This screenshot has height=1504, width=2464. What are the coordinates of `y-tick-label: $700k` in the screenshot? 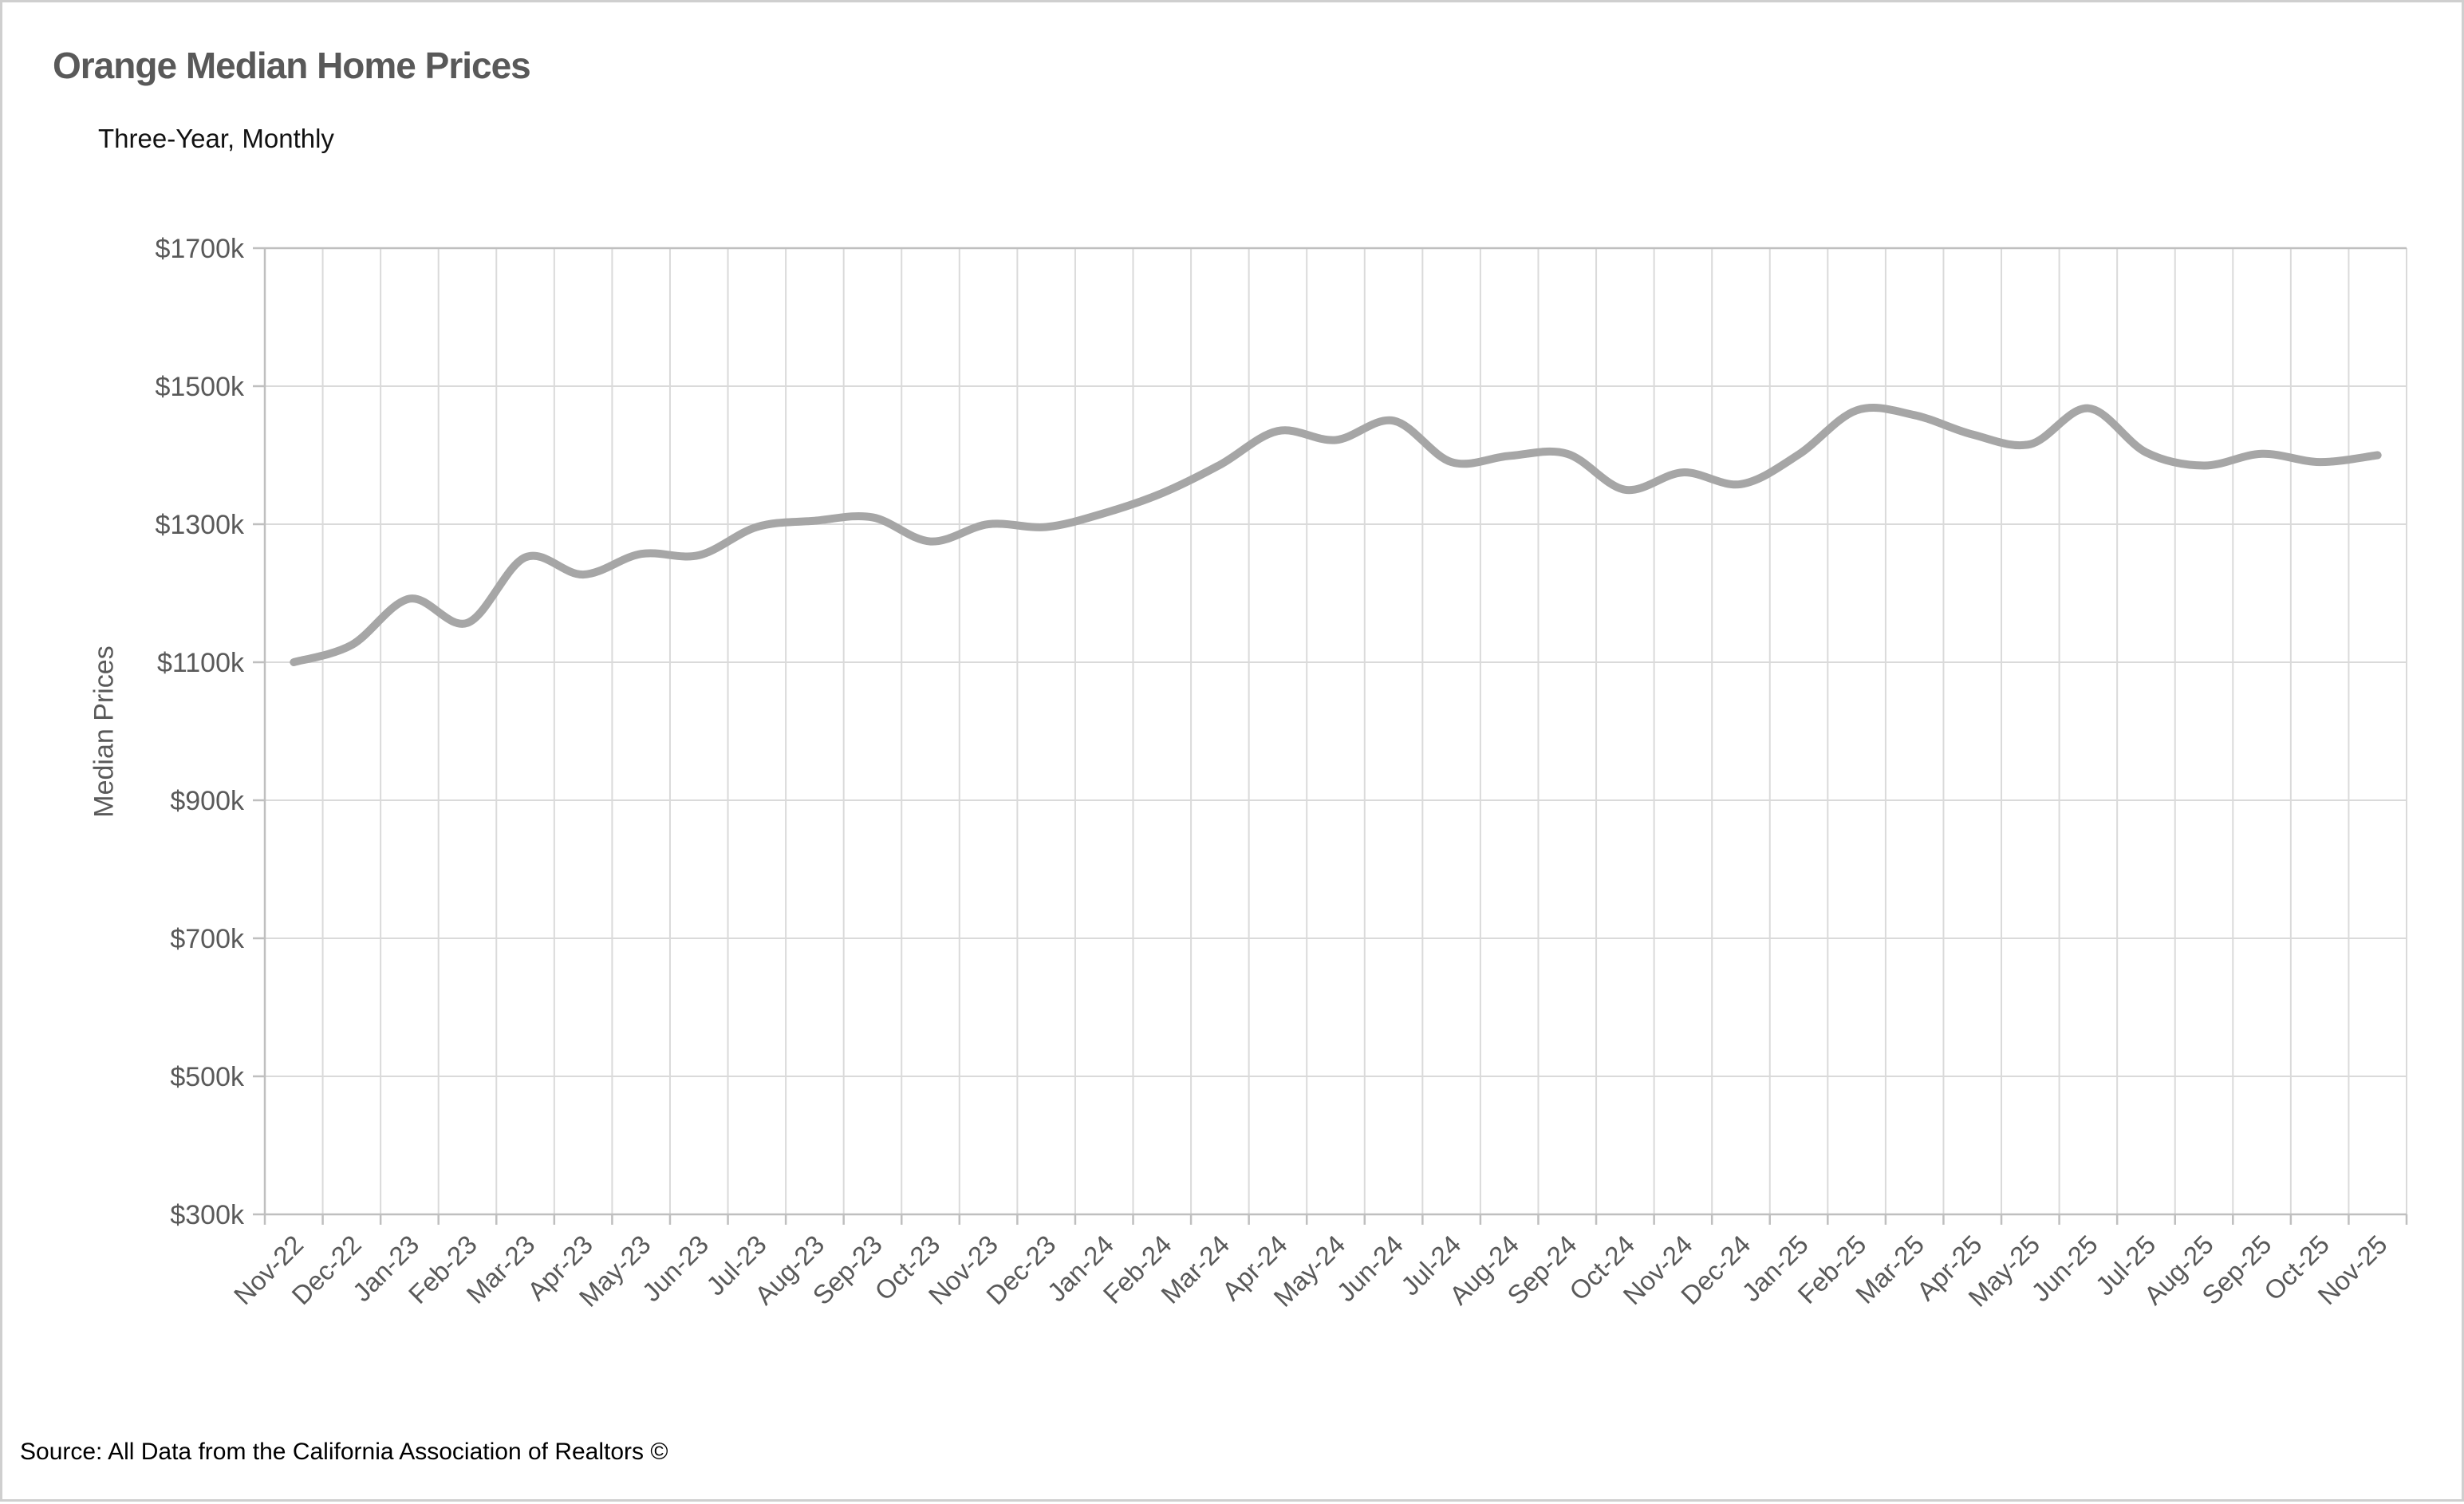 It's located at (208, 939).